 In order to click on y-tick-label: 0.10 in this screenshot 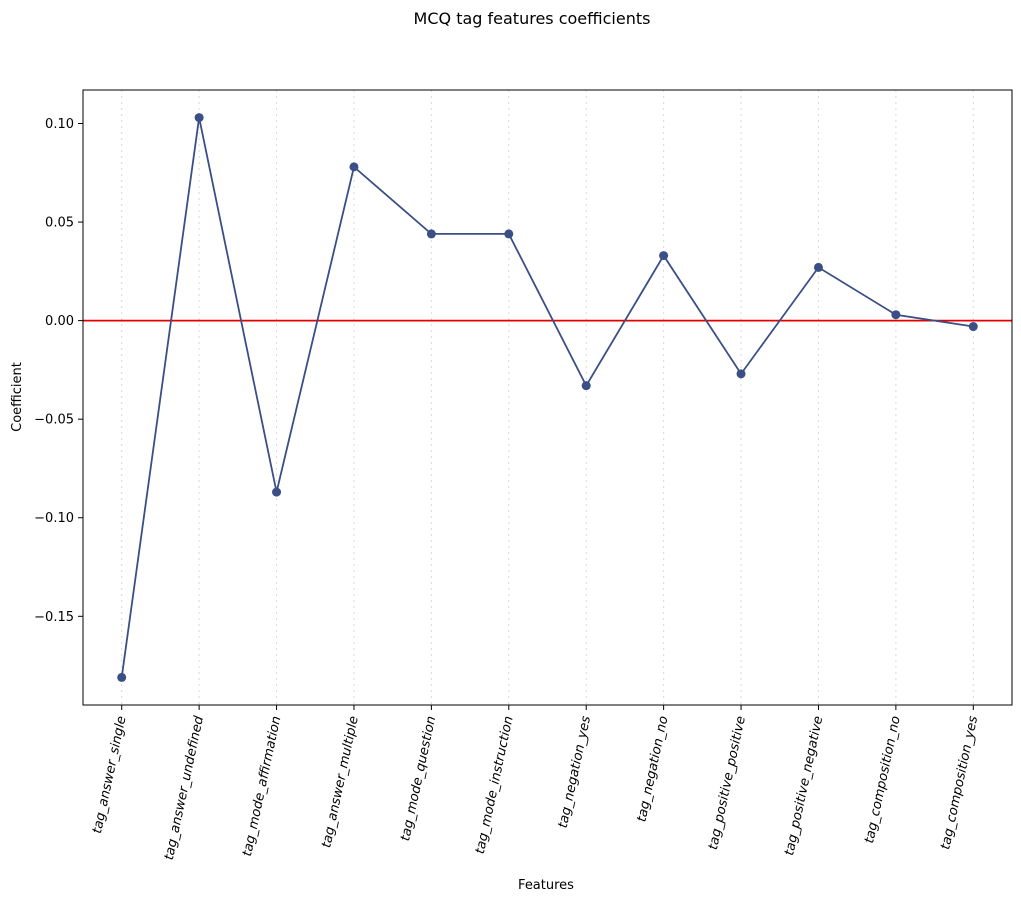, I will do `click(59, 124)`.